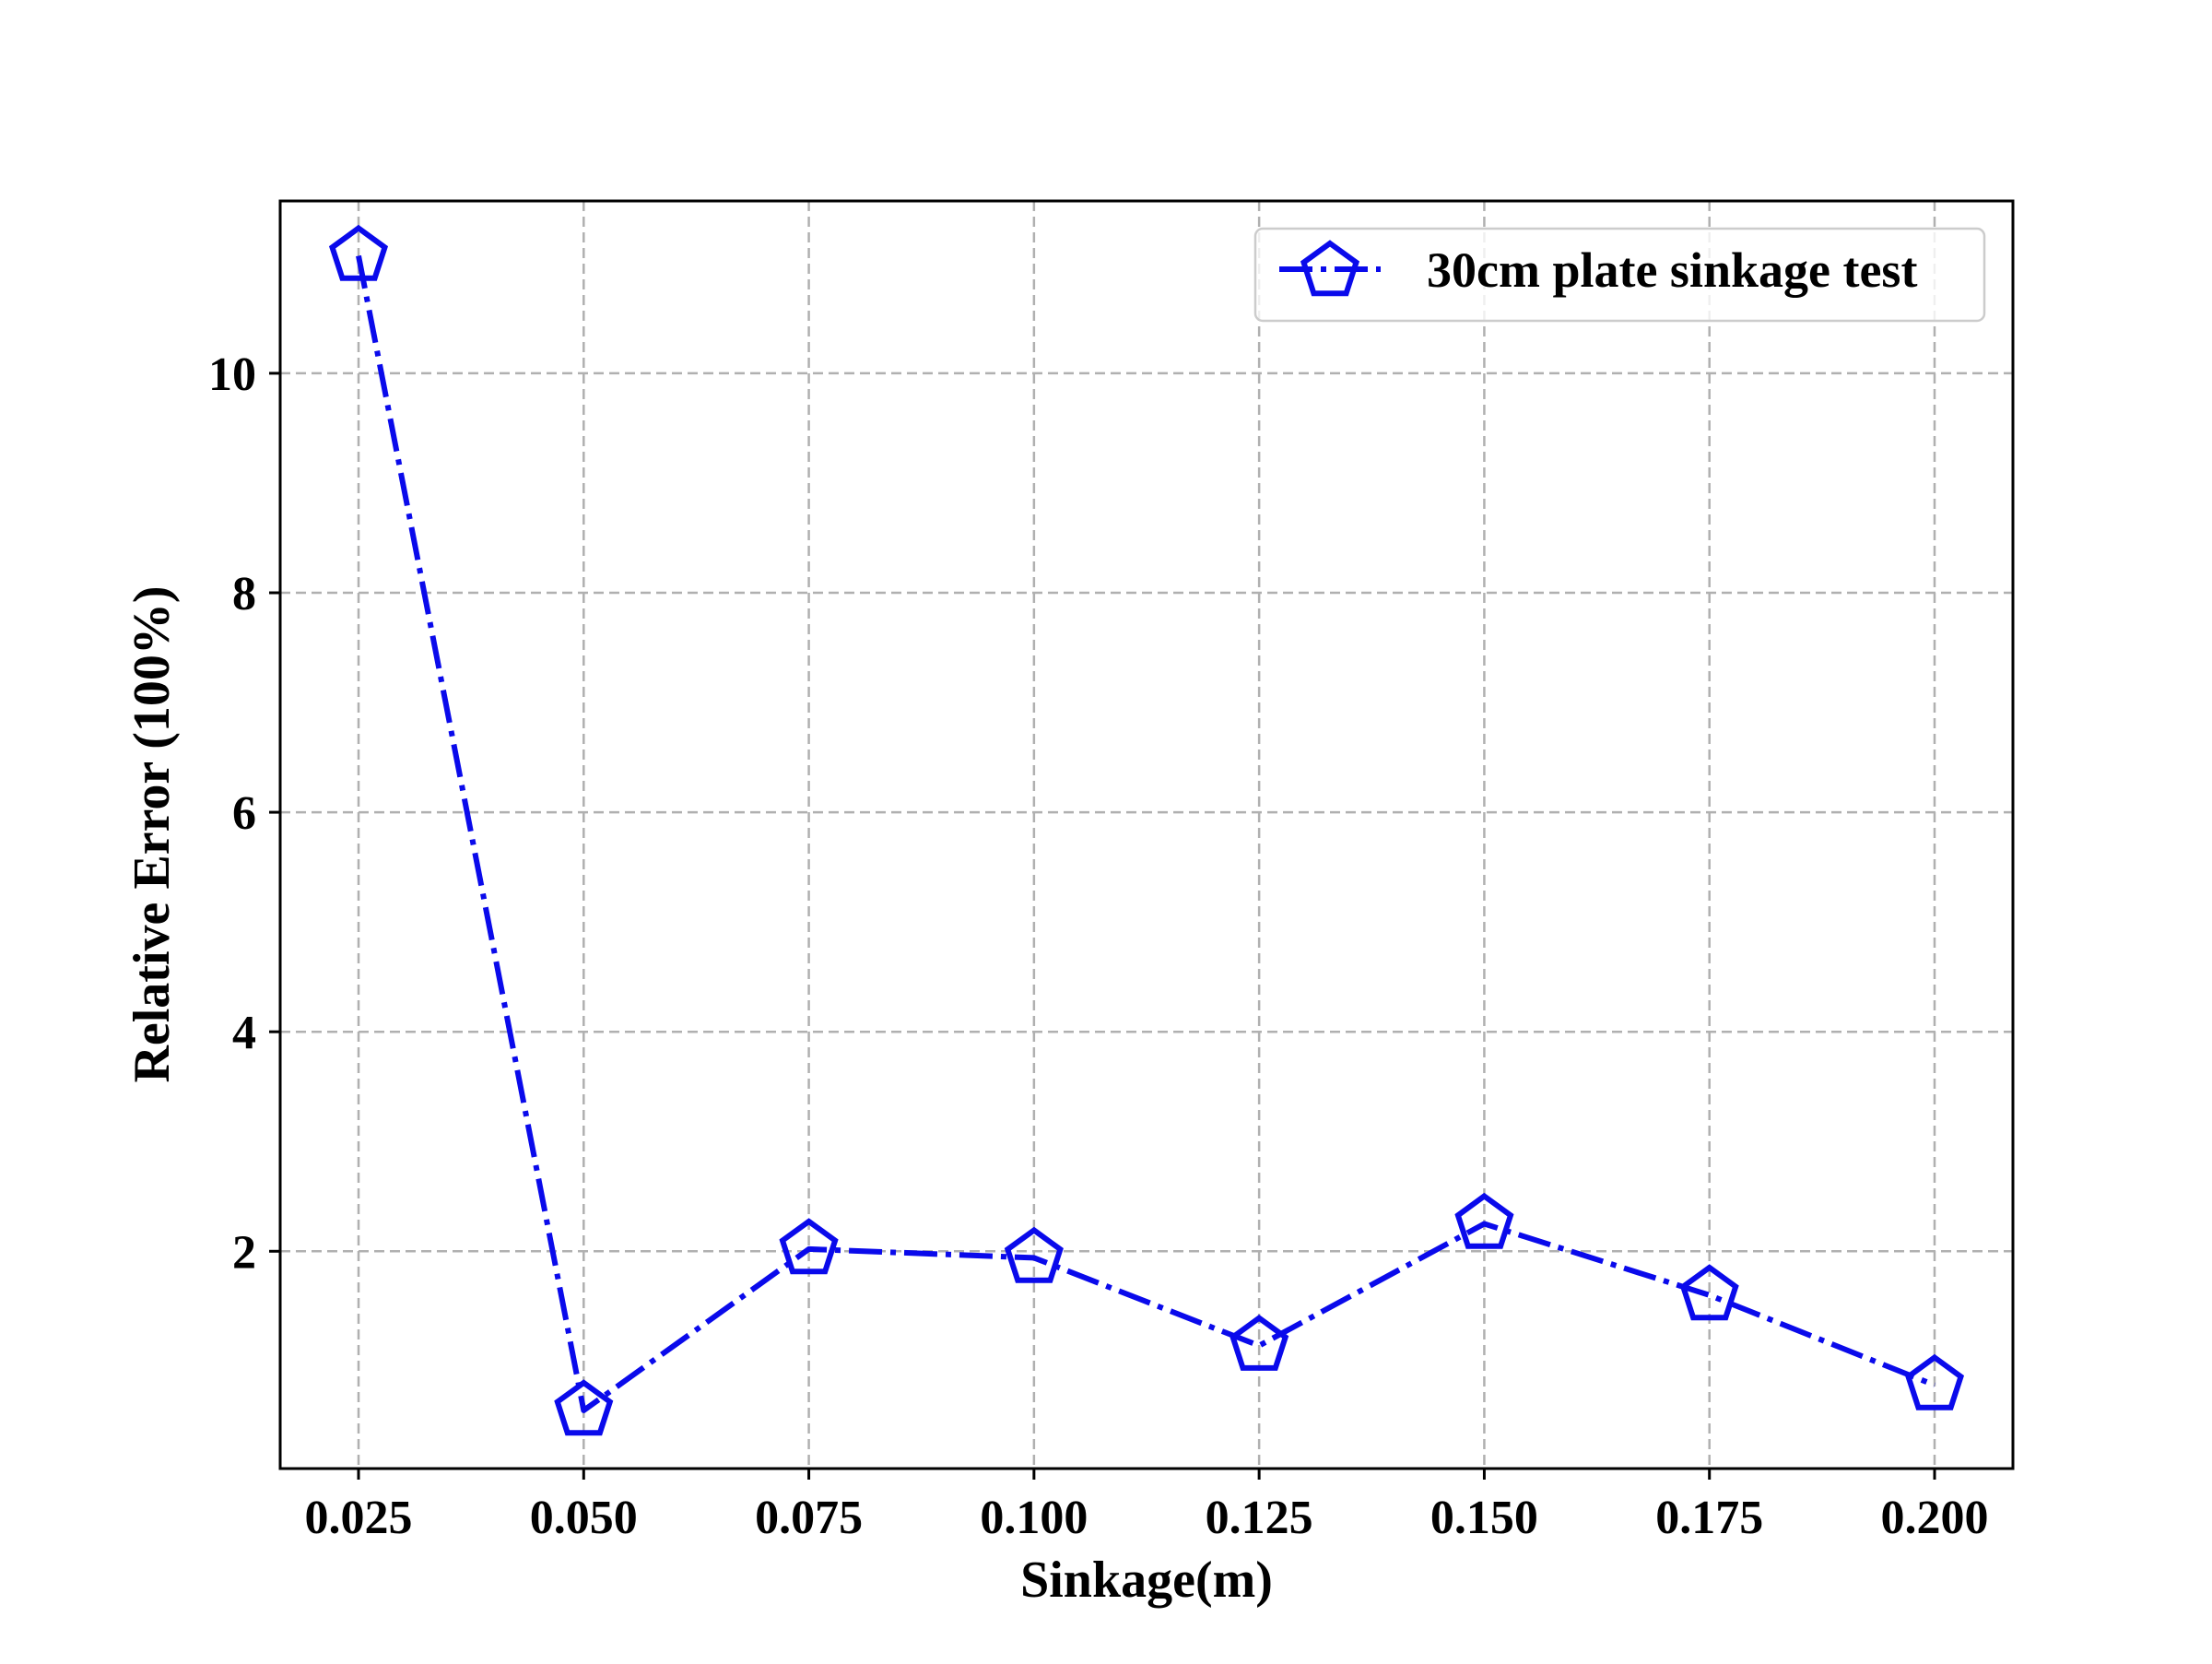 The height and width of the screenshot is (1664, 2212). What do you see at coordinates (1672, 270) in the screenshot?
I see `legend-label: 30cm plate sinkage test` at bounding box center [1672, 270].